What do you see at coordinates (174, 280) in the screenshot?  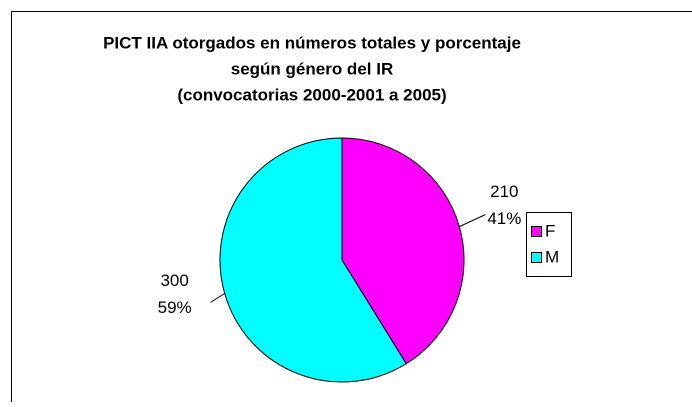 I see `data-label: 300` at bounding box center [174, 280].